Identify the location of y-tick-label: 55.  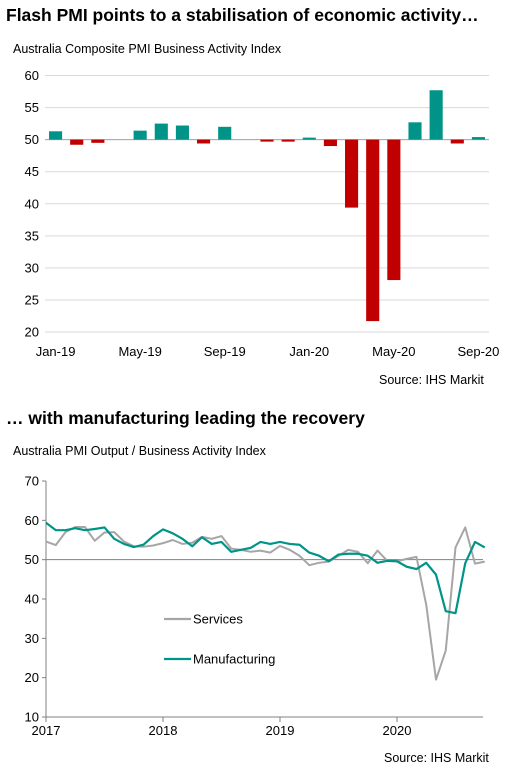
(32, 107).